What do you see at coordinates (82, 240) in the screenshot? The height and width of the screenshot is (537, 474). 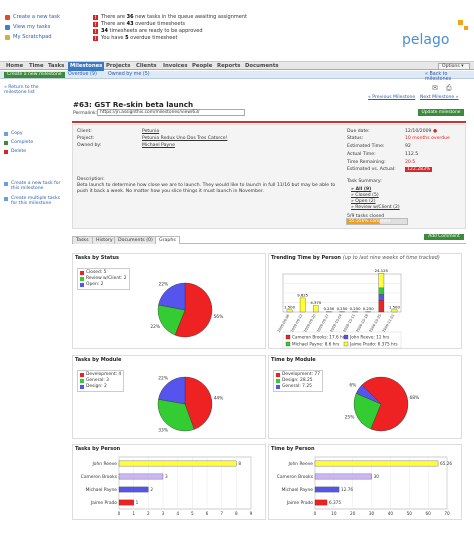 I see `tab-tasks-detail: Tasks` at bounding box center [82, 240].